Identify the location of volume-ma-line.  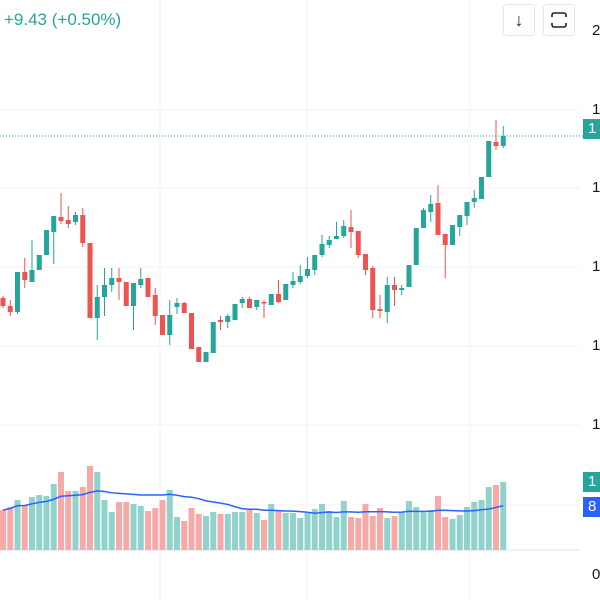
(253, 502).